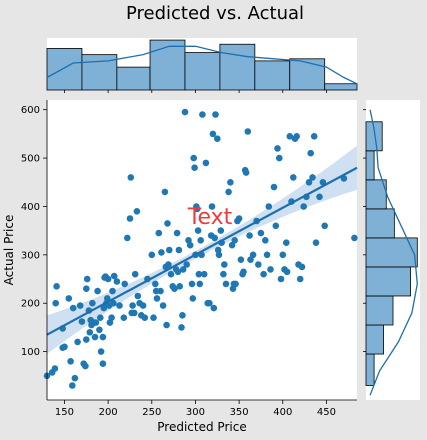 The width and height of the screenshot is (427, 440). What do you see at coordinates (326, 412) in the screenshot?
I see `x-tick-label: 450` at bounding box center [326, 412].